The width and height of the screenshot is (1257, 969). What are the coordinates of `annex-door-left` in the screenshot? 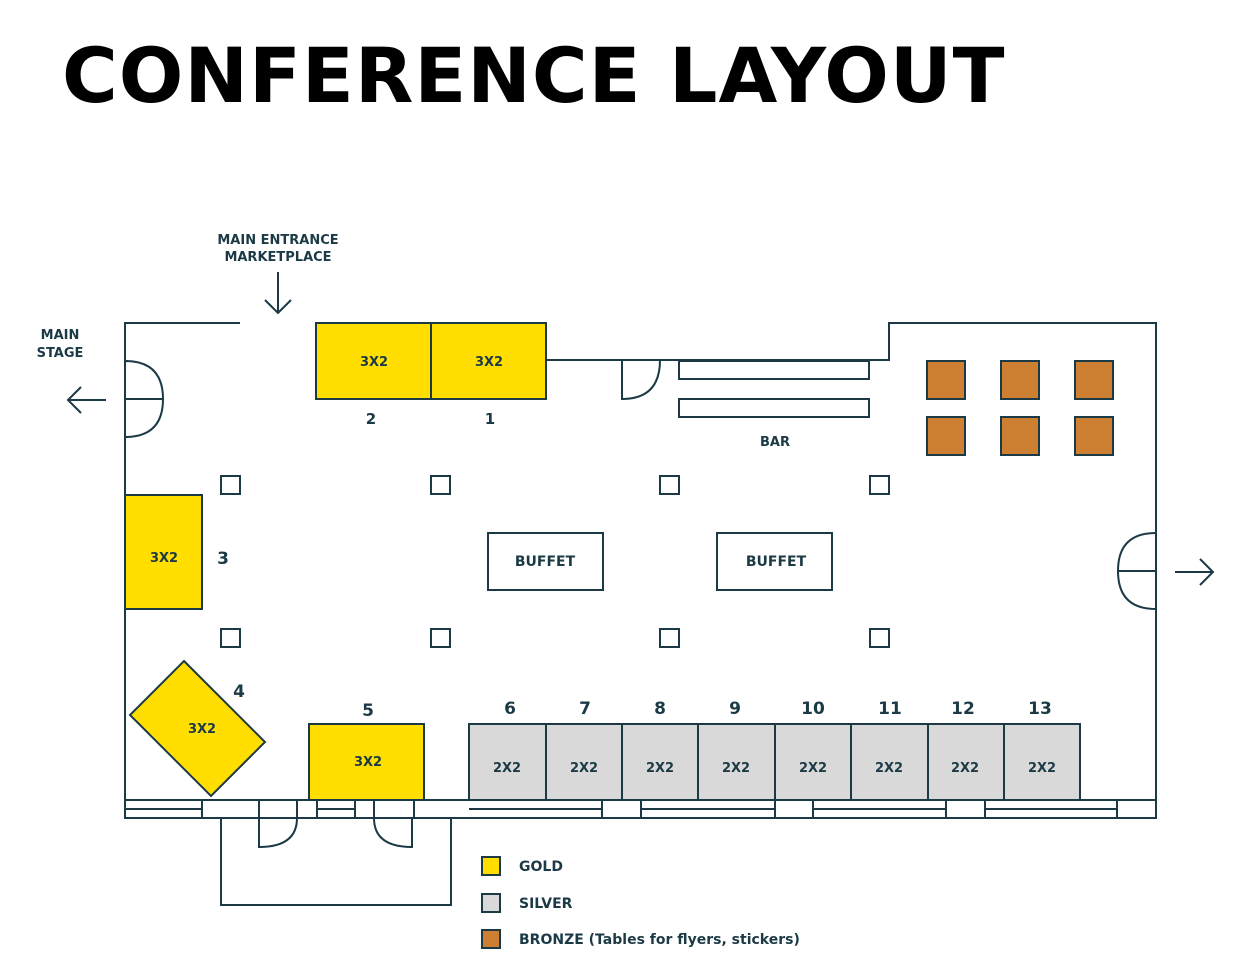 It's located at (278, 833).